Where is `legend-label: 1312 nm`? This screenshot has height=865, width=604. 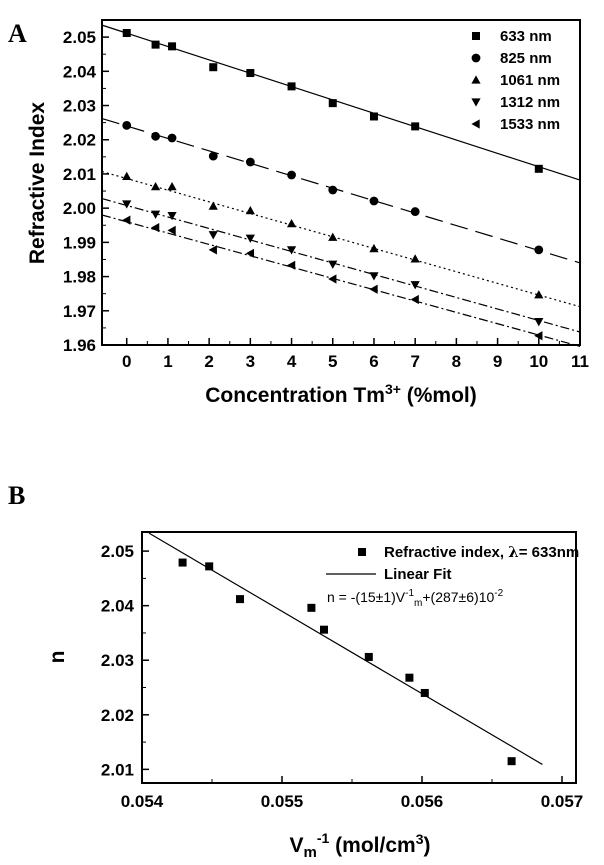
legend-label: 1312 nm is located at coordinates (530, 102).